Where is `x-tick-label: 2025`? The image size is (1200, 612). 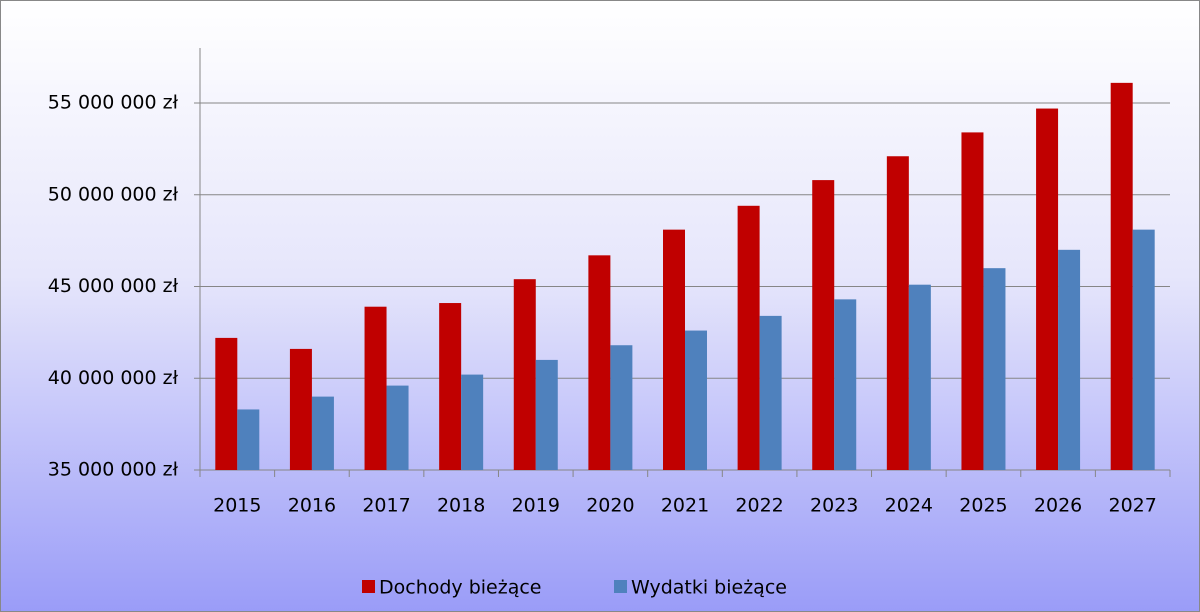 x-tick-label: 2025 is located at coordinates (983, 506).